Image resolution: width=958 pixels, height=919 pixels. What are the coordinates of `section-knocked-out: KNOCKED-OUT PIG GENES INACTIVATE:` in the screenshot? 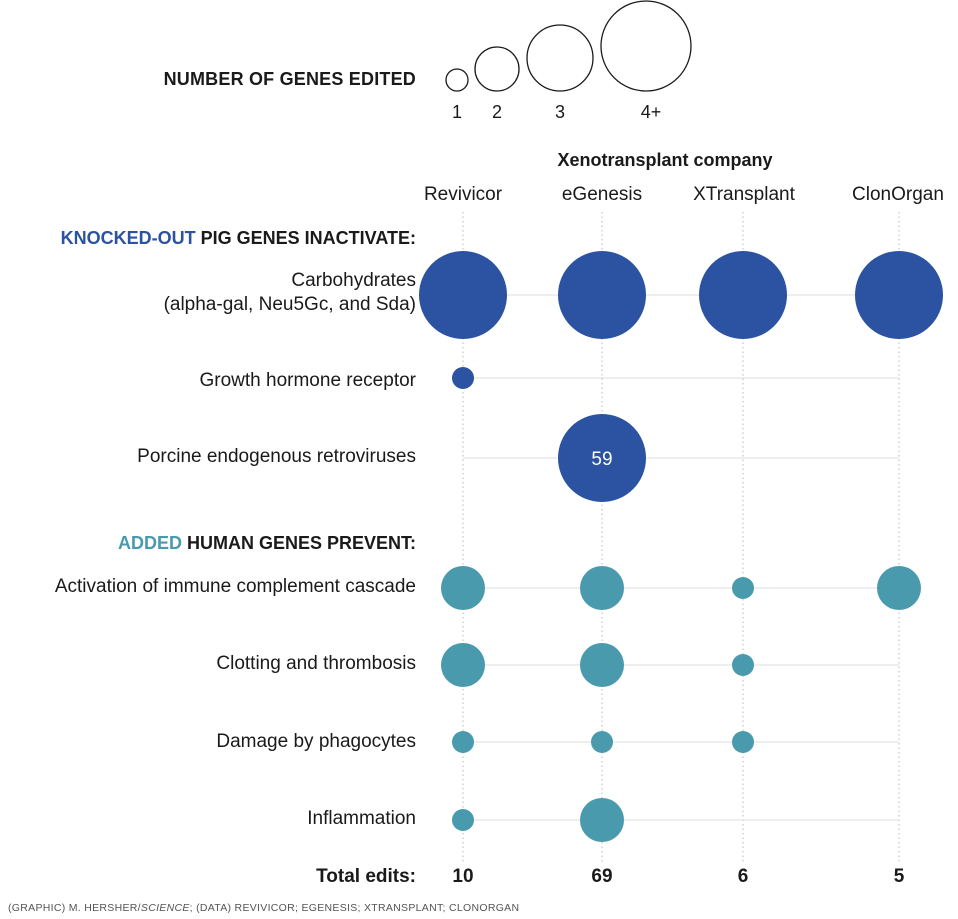 It's located at (208, 238).